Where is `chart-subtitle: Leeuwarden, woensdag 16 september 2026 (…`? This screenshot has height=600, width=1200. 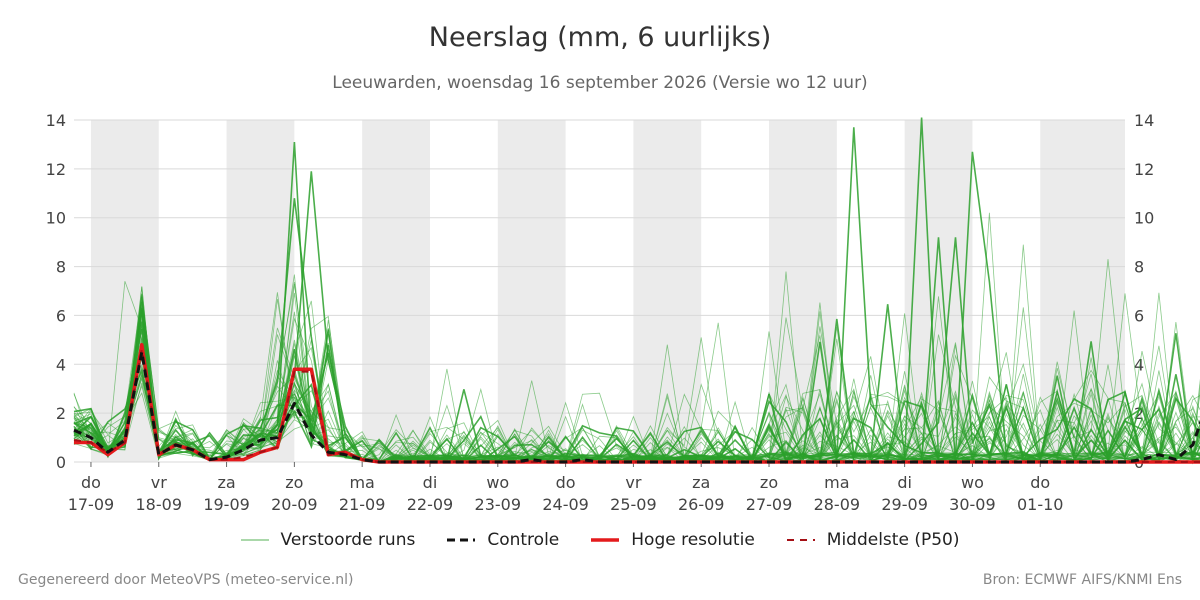
chart-subtitle: Leeuwarden, woensdag 16 september 2026 (… is located at coordinates (600, 83).